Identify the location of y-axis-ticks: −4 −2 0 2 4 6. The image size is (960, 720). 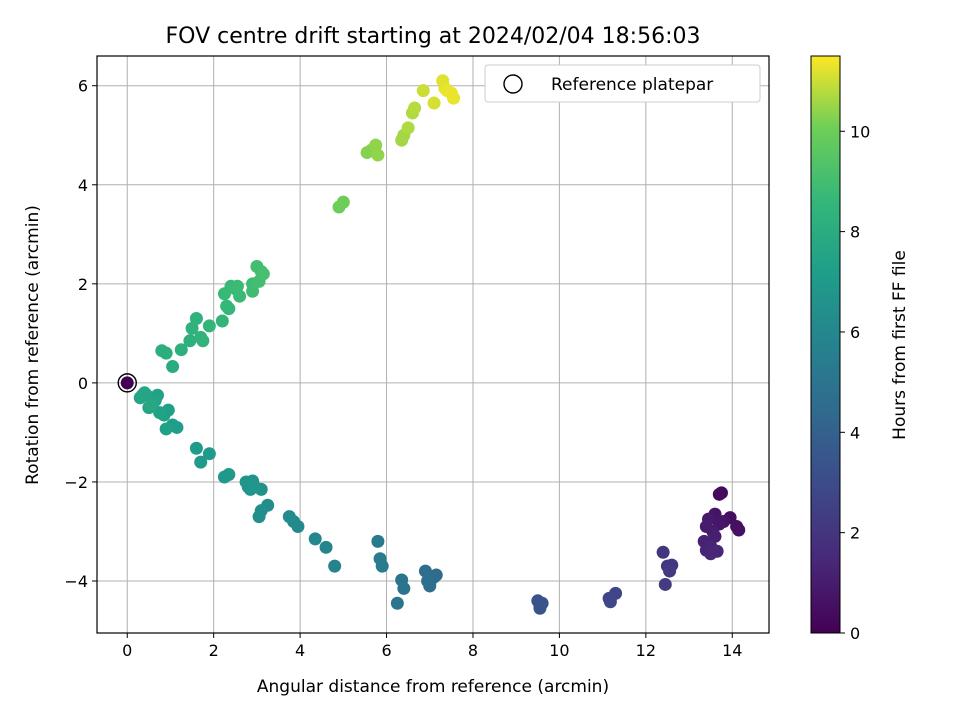
(80, 334).